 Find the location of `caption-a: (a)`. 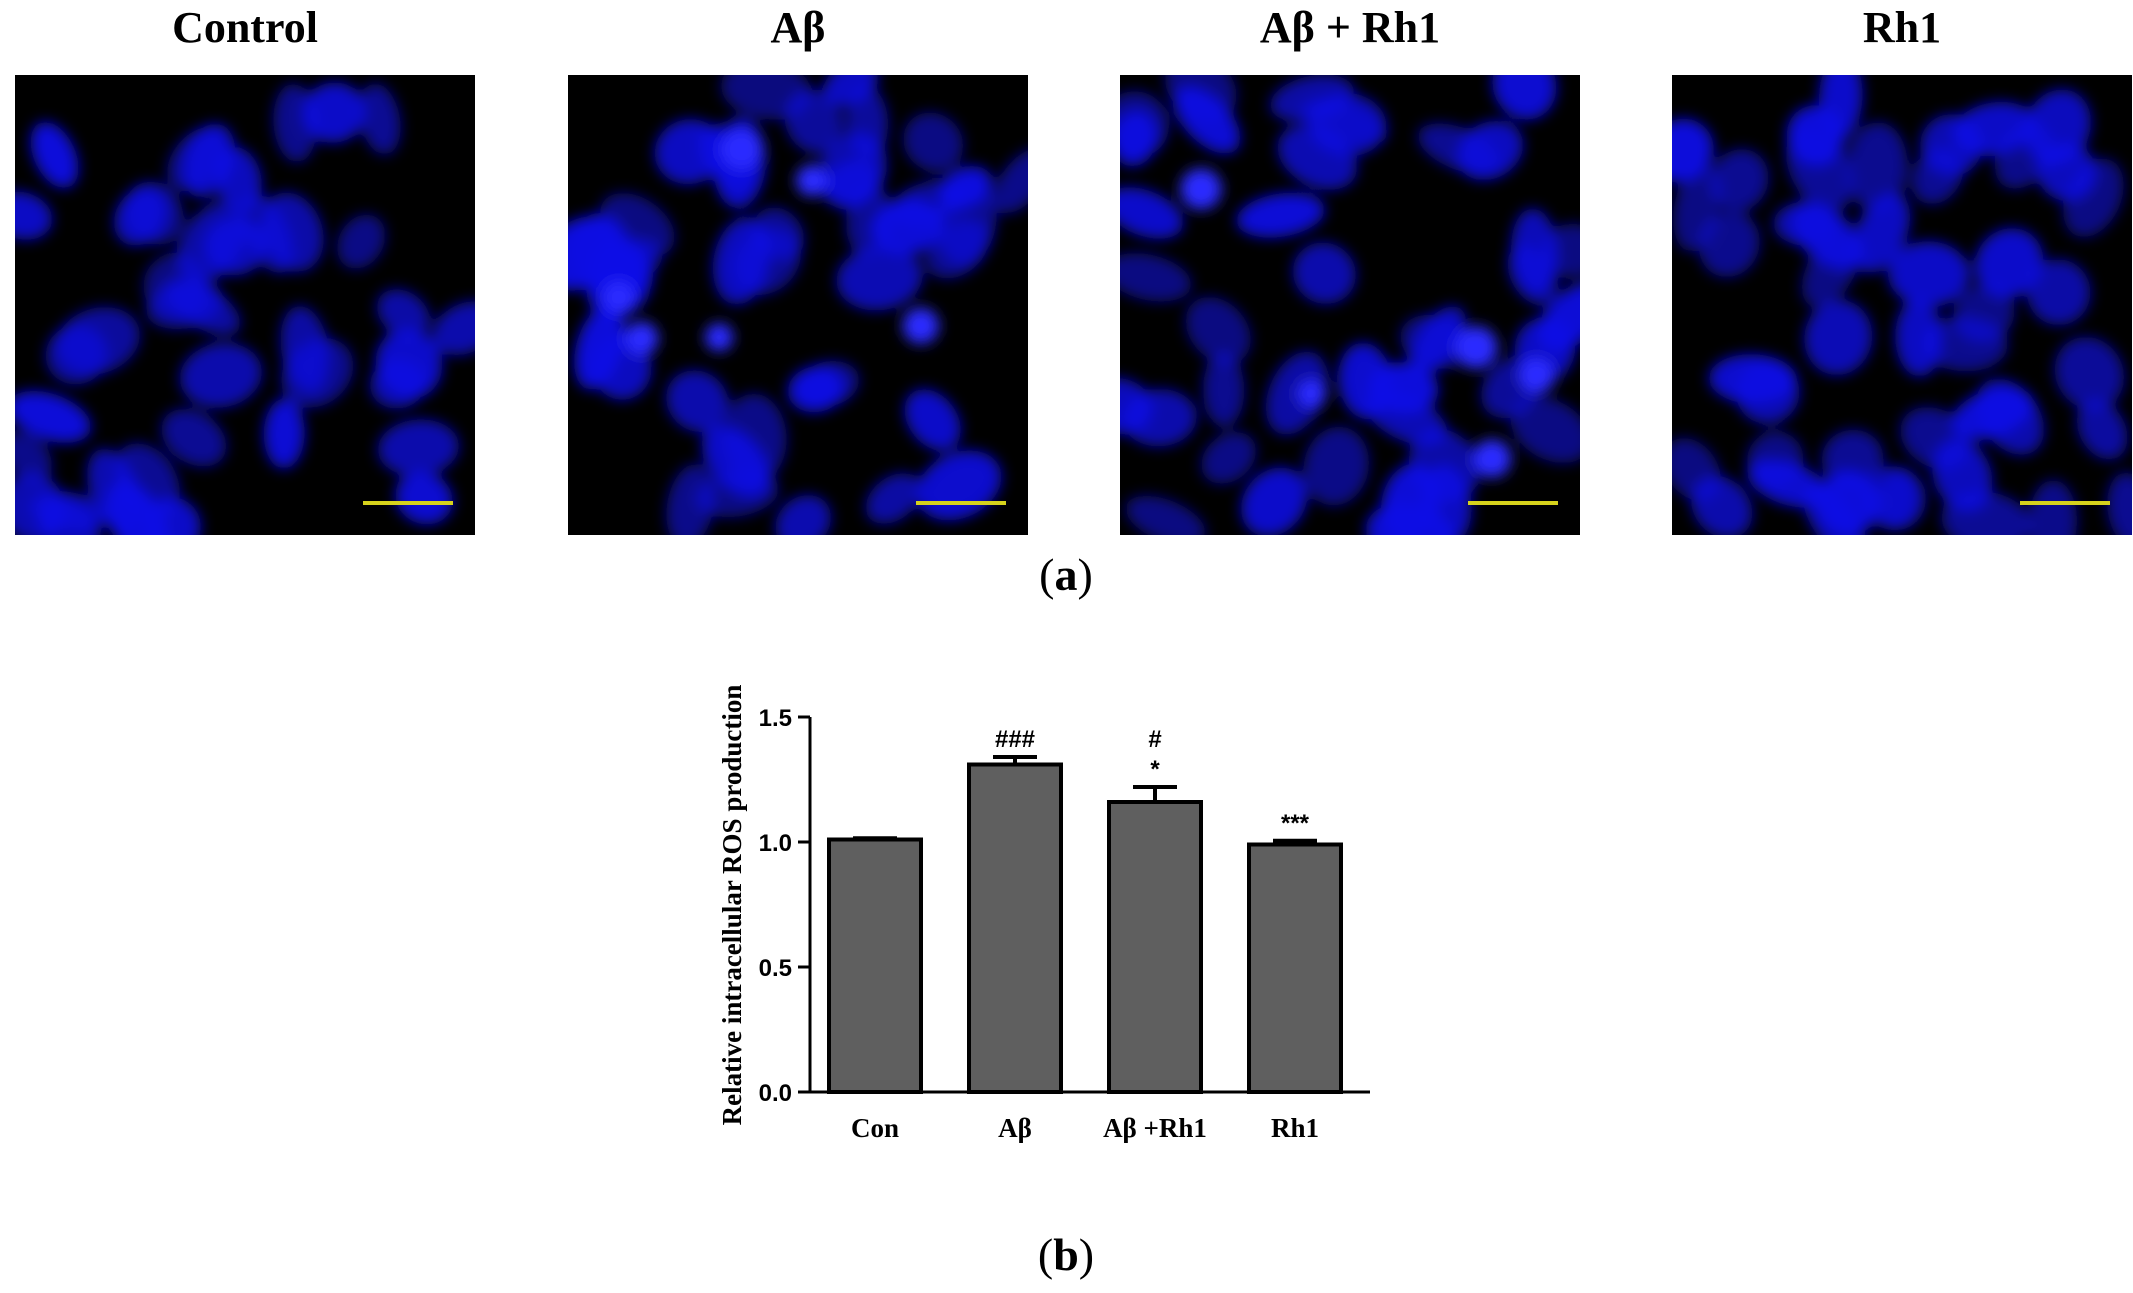

caption-a: (a) is located at coordinates (1066, 574).